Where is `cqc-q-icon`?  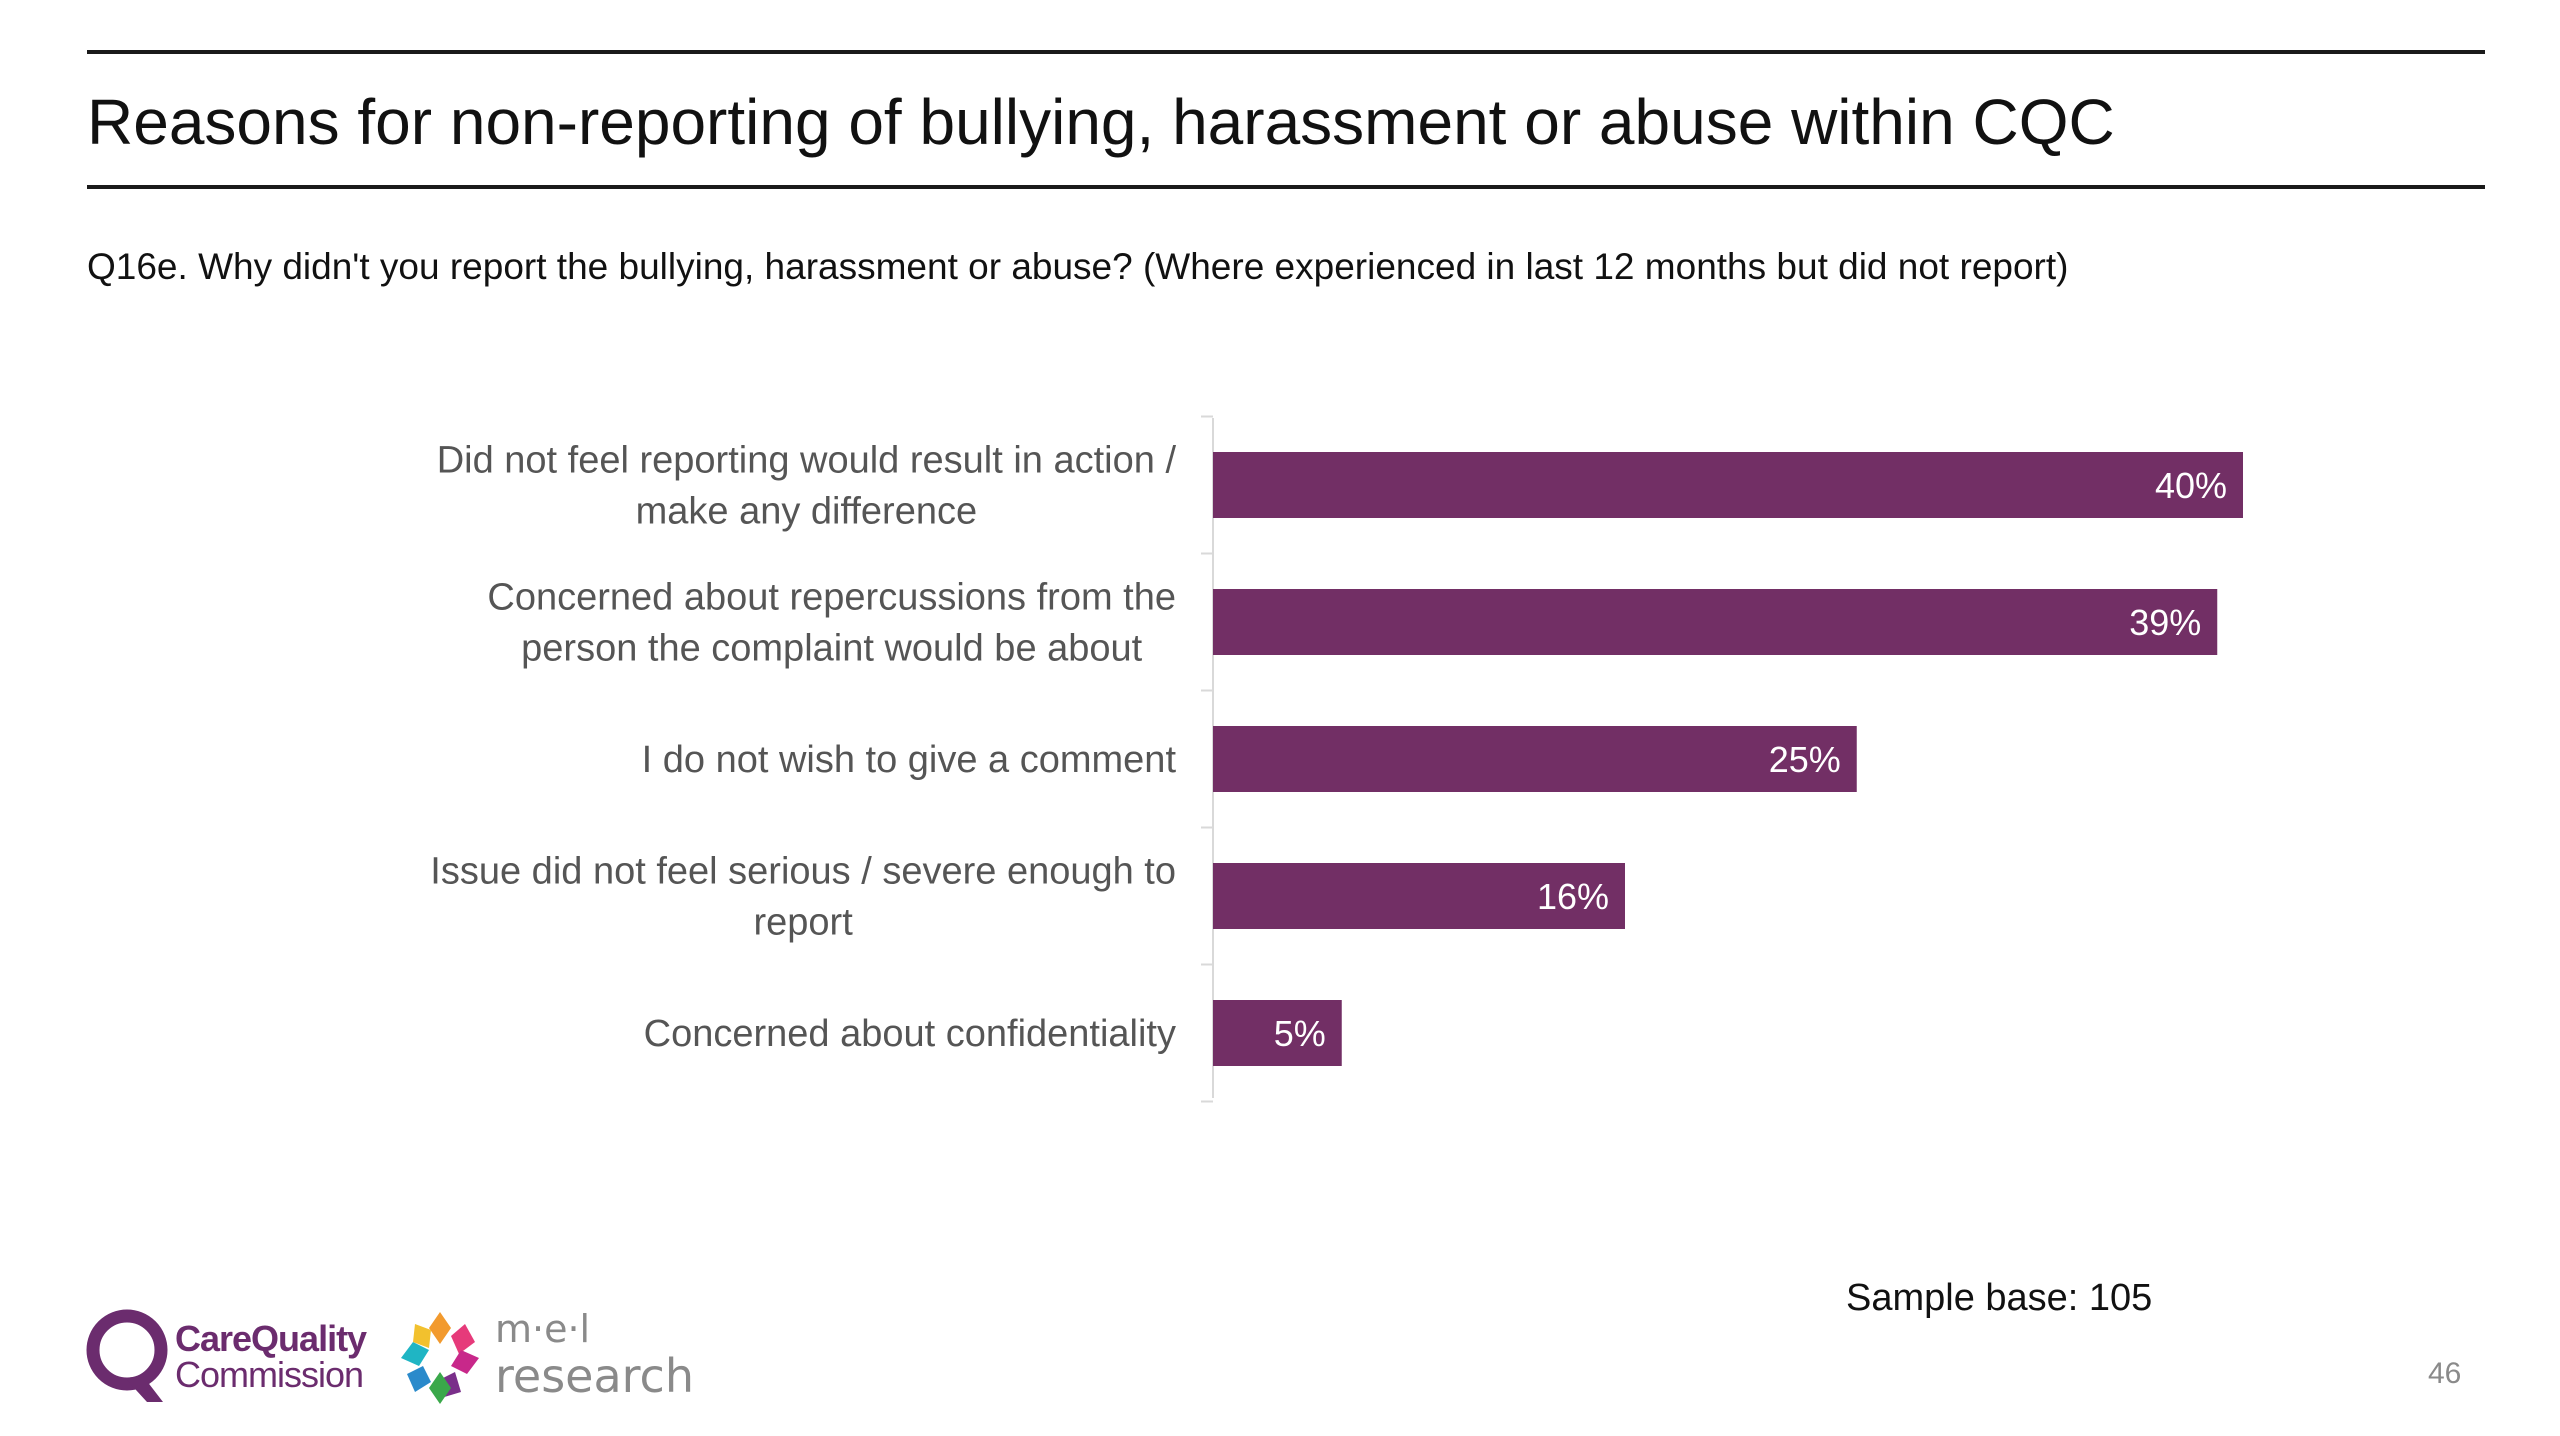
cqc-q-icon is located at coordinates (127, 1355).